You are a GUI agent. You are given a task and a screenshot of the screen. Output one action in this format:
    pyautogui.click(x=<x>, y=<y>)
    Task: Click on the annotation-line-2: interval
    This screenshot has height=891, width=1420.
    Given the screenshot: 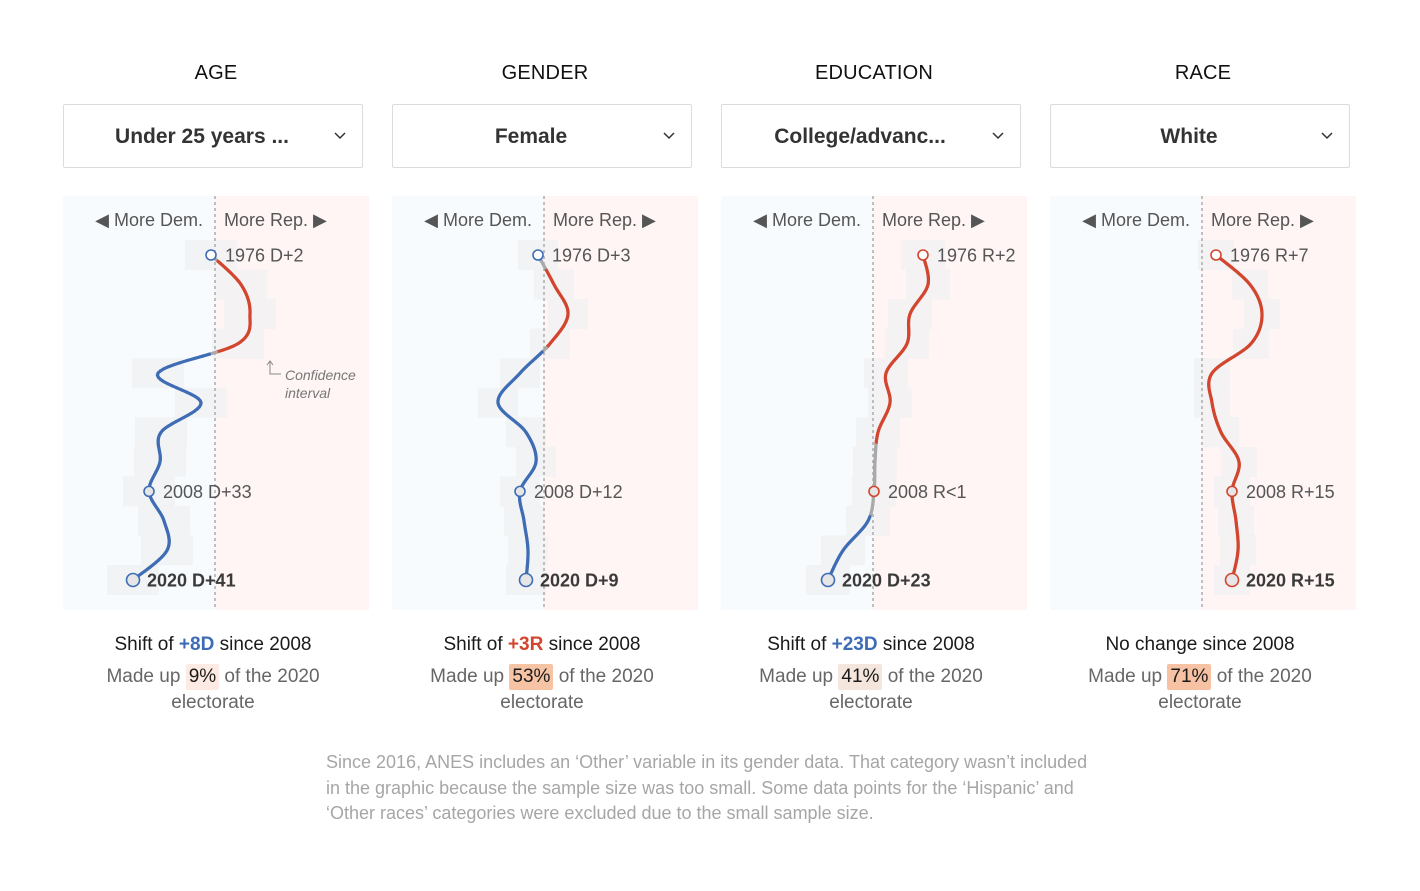 What is the action you would take?
    pyautogui.click(x=308, y=393)
    